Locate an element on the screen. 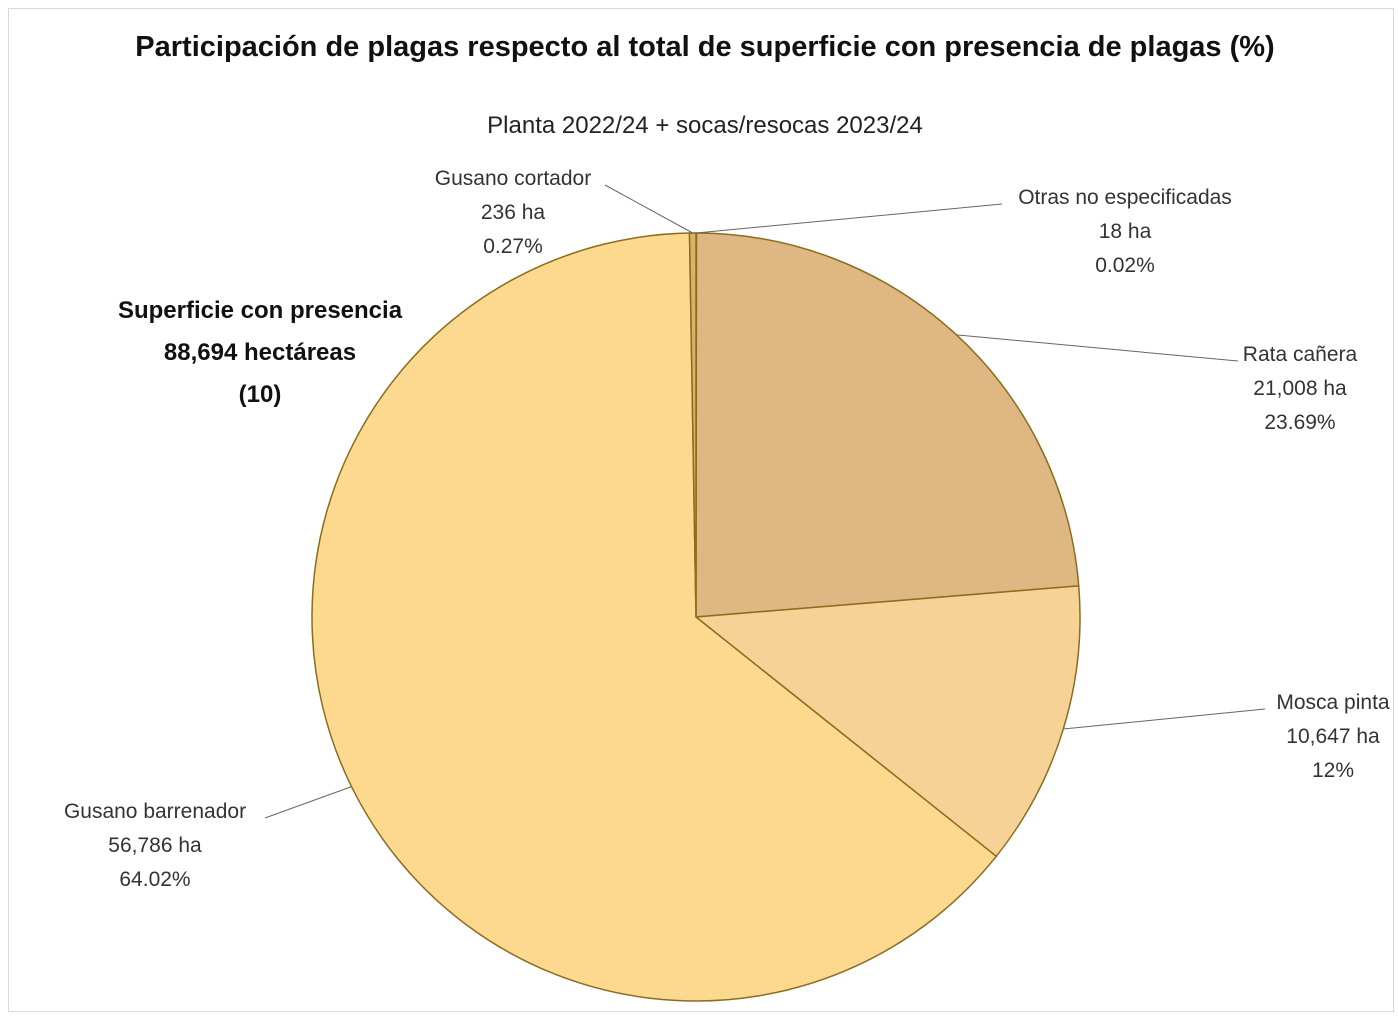 This screenshot has width=1398, height=1016. slice-label-area: 236 ha is located at coordinates (513, 212).